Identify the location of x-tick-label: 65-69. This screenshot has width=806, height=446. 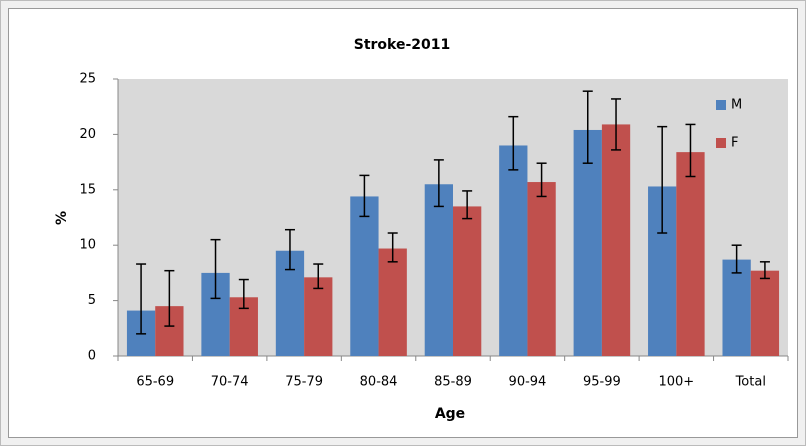
(155, 382).